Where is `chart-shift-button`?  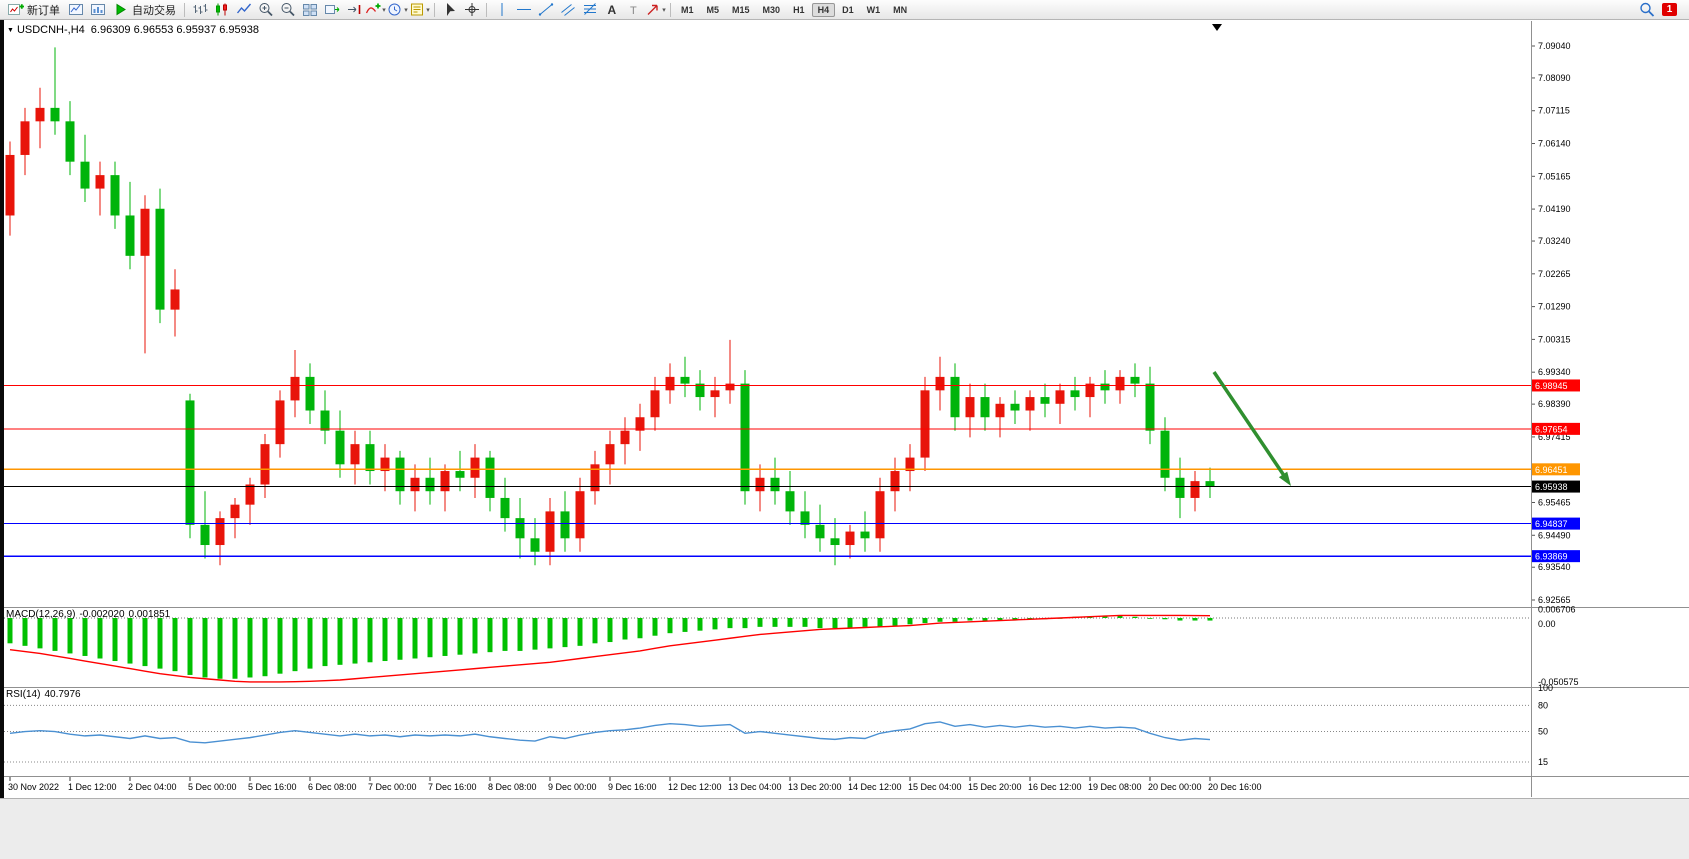
chart-shift-button is located at coordinates (353, 9).